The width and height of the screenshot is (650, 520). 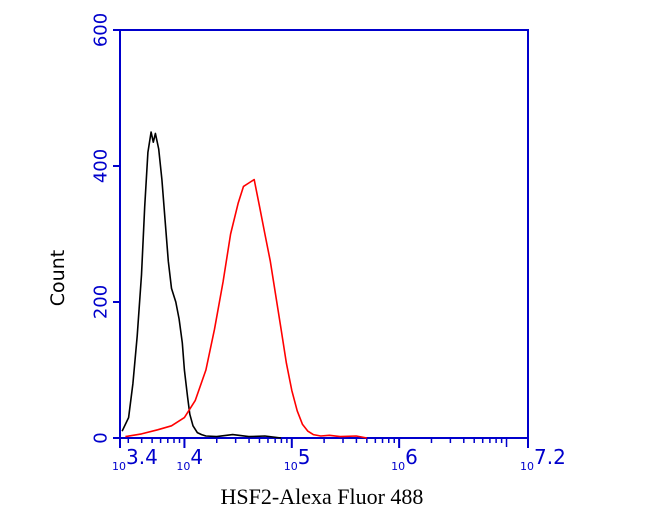 What do you see at coordinates (189, 459) in the screenshot?
I see `x-tick-label: 10⁴` at bounding box center [189, 459].